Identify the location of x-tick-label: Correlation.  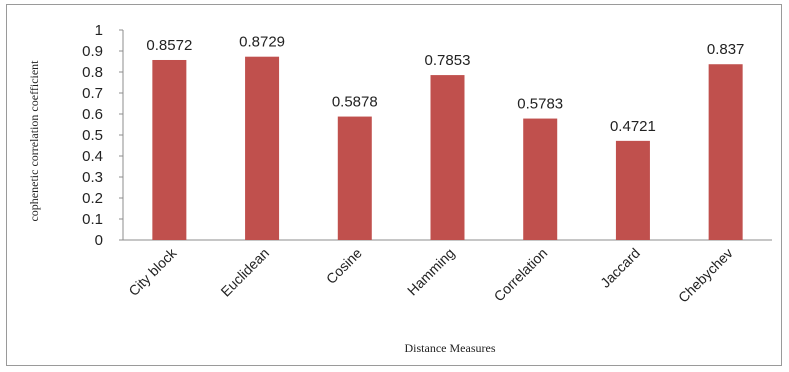
(521, 275).